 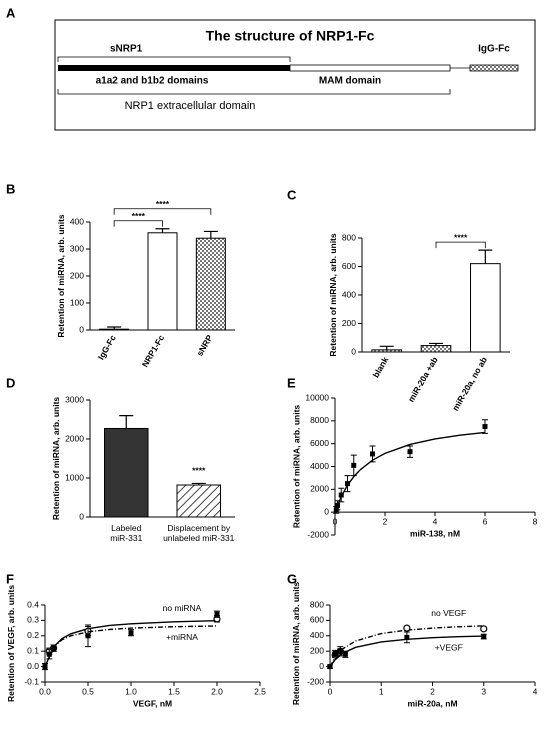 I want to click on panel-label: E, so click(x=291, y=382).